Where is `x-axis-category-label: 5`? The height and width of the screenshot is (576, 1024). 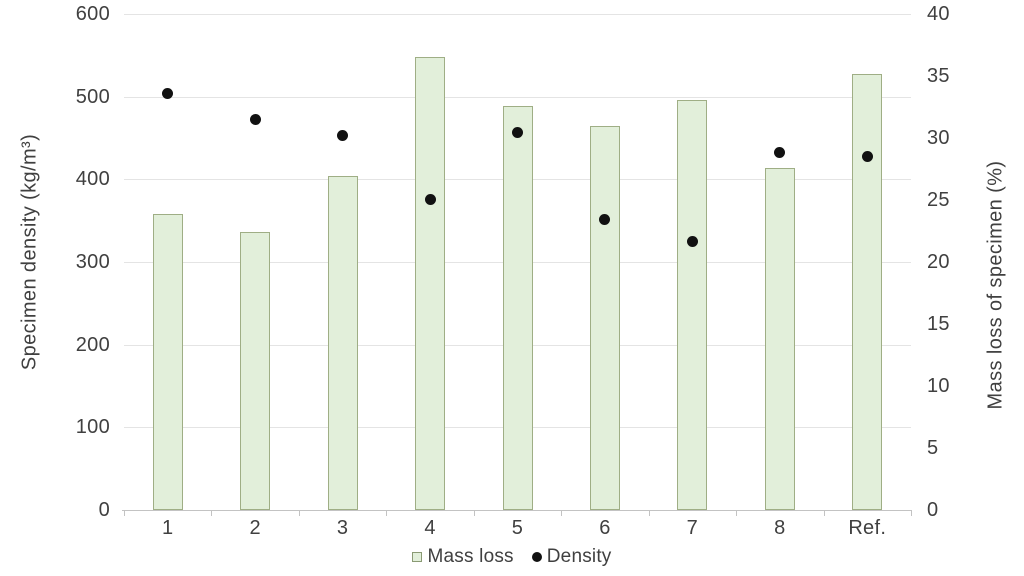 x-axis-category-label: 5 is located at coordinates (517, 528).